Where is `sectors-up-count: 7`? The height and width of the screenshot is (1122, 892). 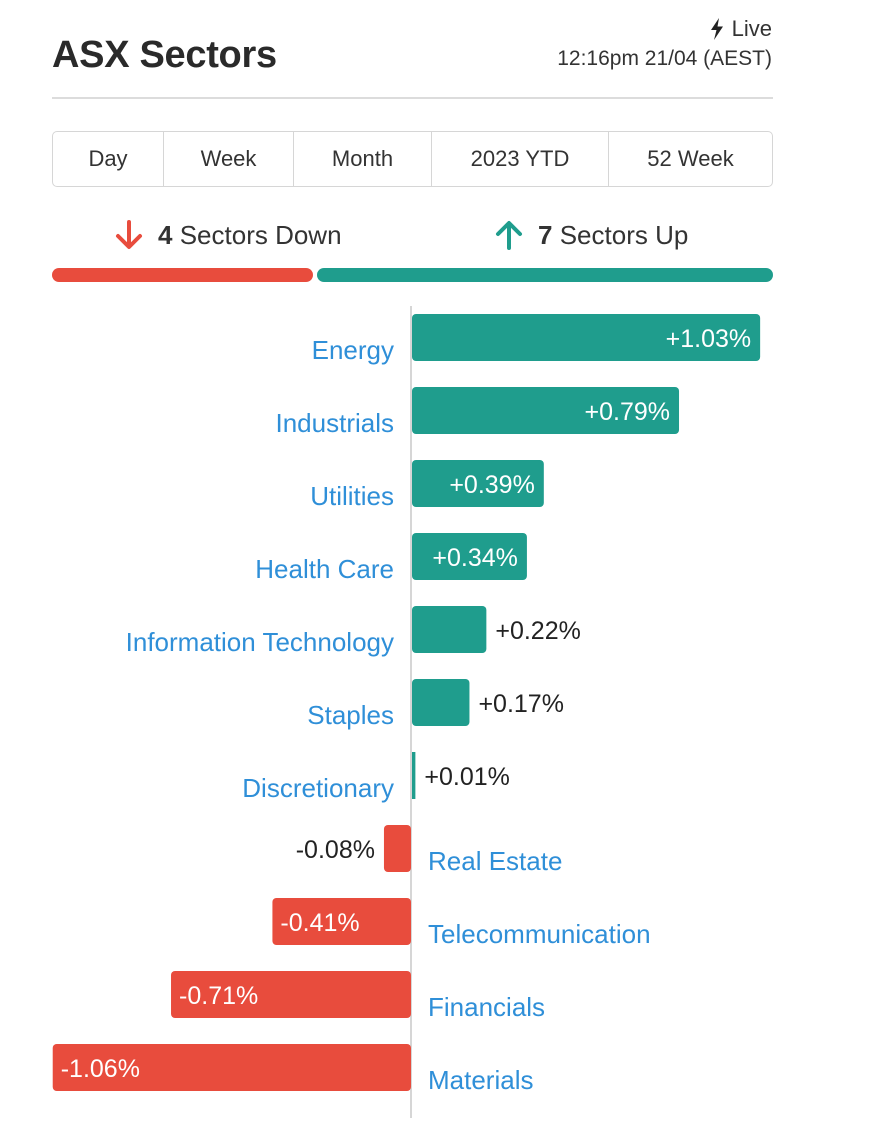
sectors-up-count: 7 is located at coordinates (545, 234).